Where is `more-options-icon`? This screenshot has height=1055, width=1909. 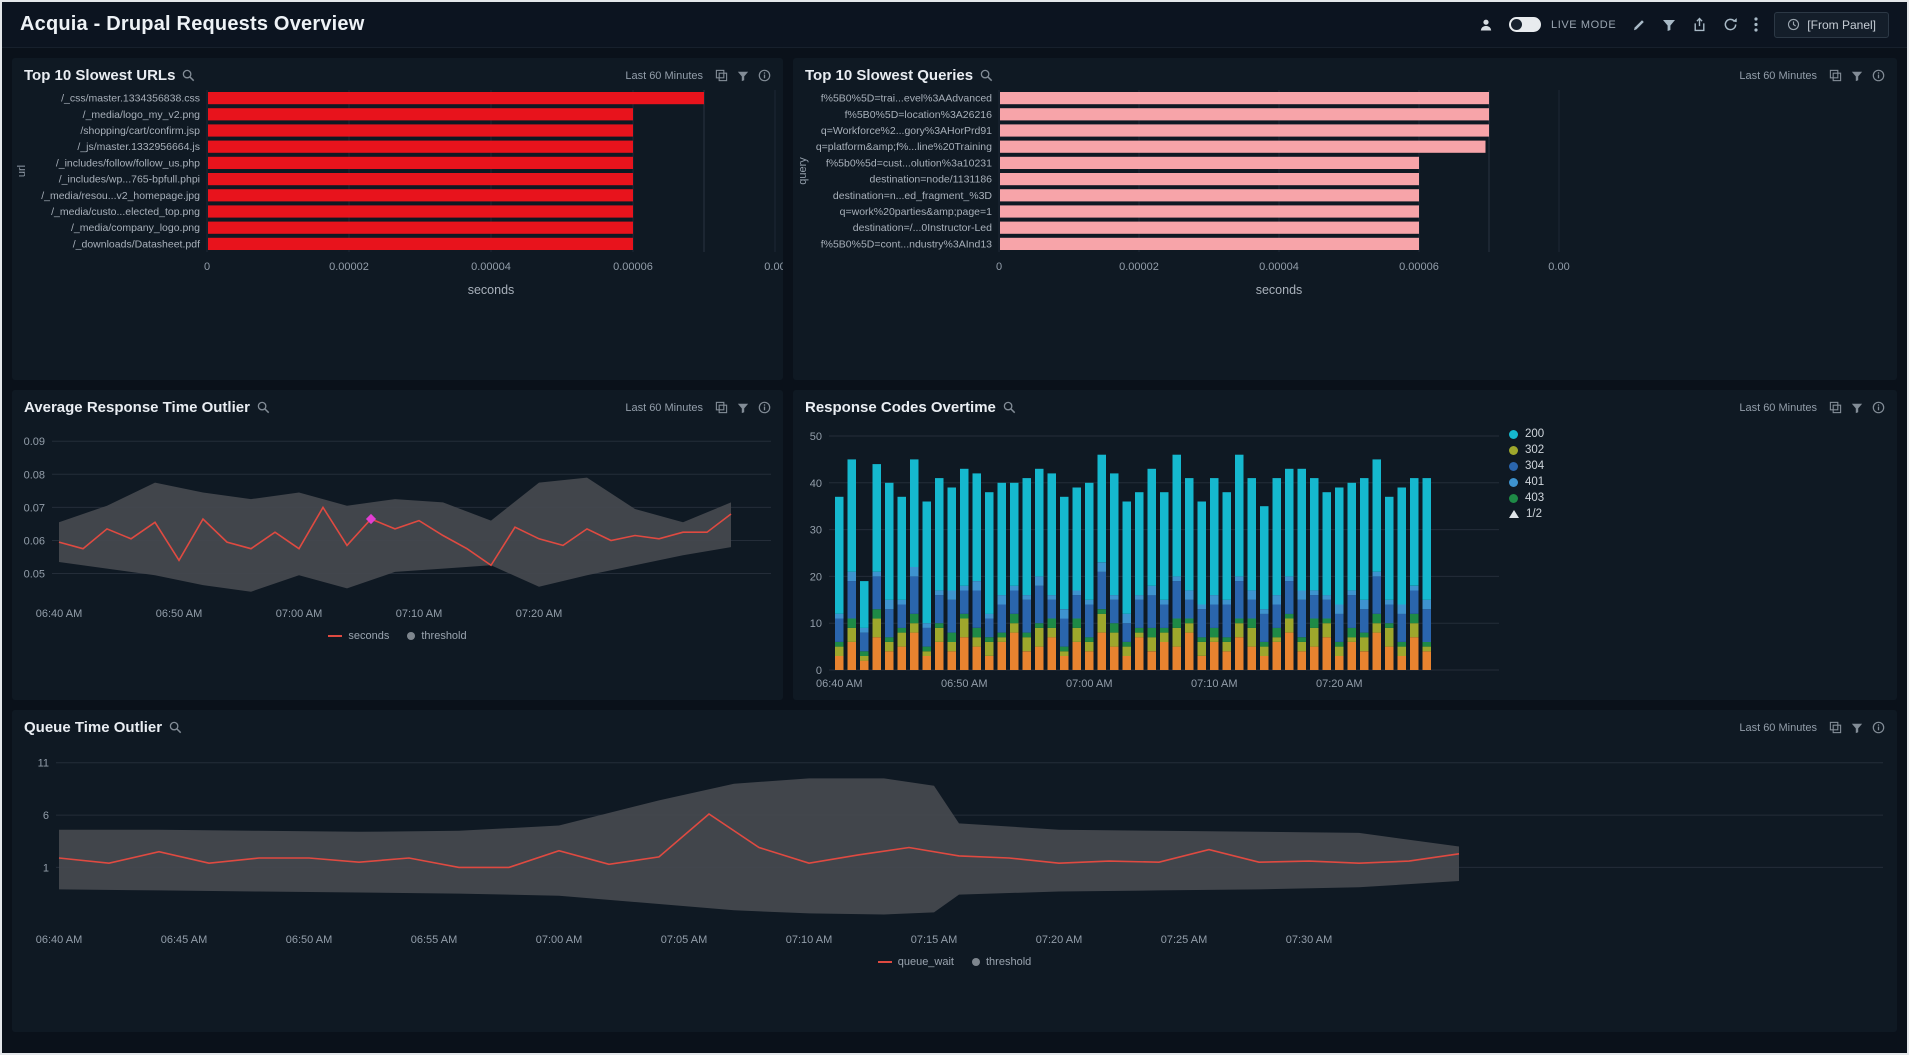 more-options-icon is located at coordinates (1756, 24).